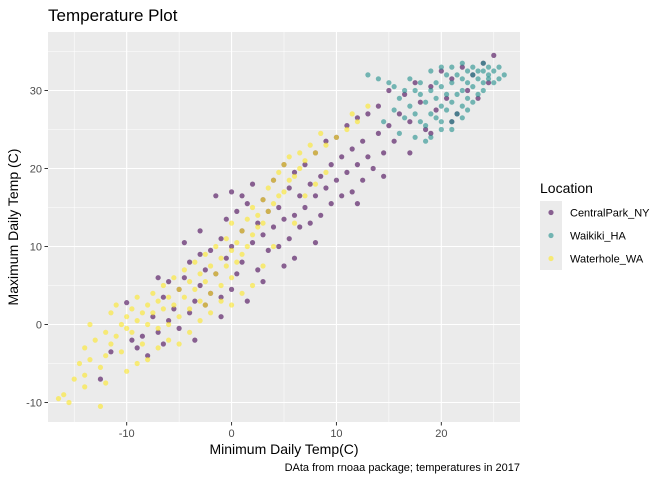 This screenshot has width=672, height=480. Describe the element at coordinates (607, 260) in the screenshot. I see `legend-label: Waterhole_WA` at that location.